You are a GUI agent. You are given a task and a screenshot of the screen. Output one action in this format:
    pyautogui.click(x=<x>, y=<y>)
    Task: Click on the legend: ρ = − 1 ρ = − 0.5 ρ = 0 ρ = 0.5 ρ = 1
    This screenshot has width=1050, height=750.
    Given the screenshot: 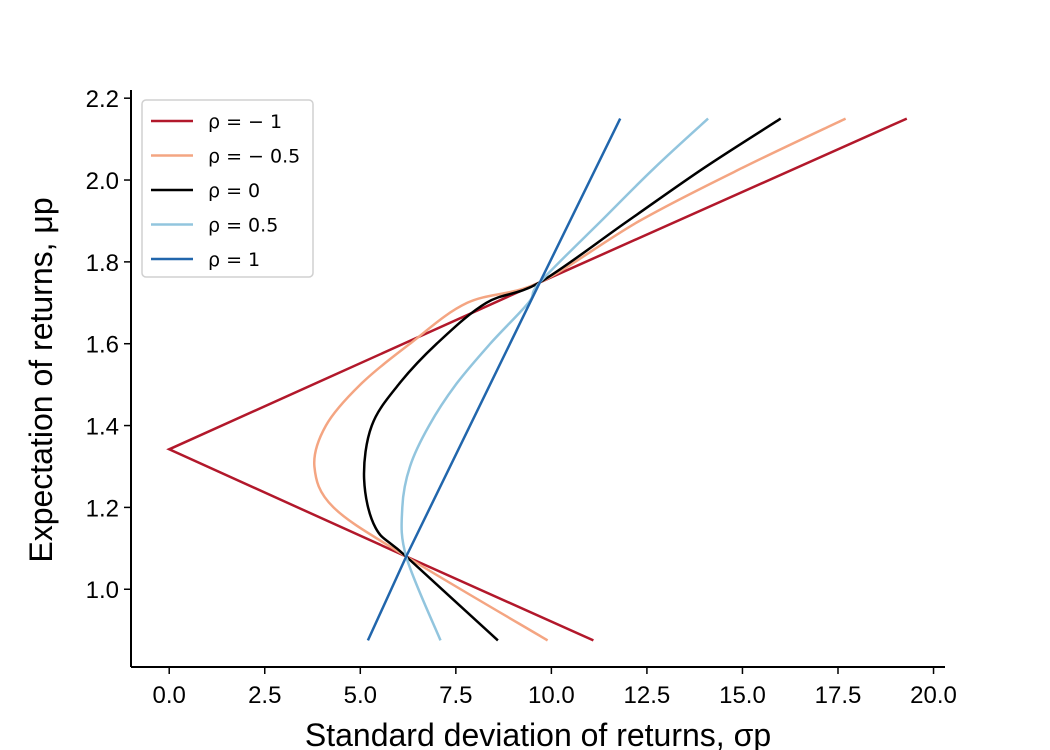 What is the action you would take?
    pyautogui.click(x=227, y=188)
    